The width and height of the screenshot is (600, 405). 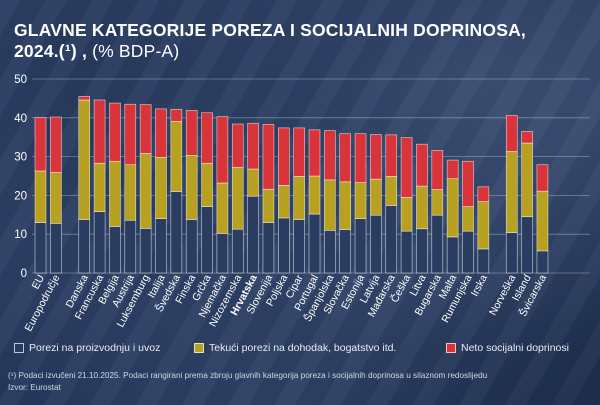 What do you see at coordinates (391, 239) in the screenshot?
I see `bar-mađarska-series-1` at bounding box center [391, 239].